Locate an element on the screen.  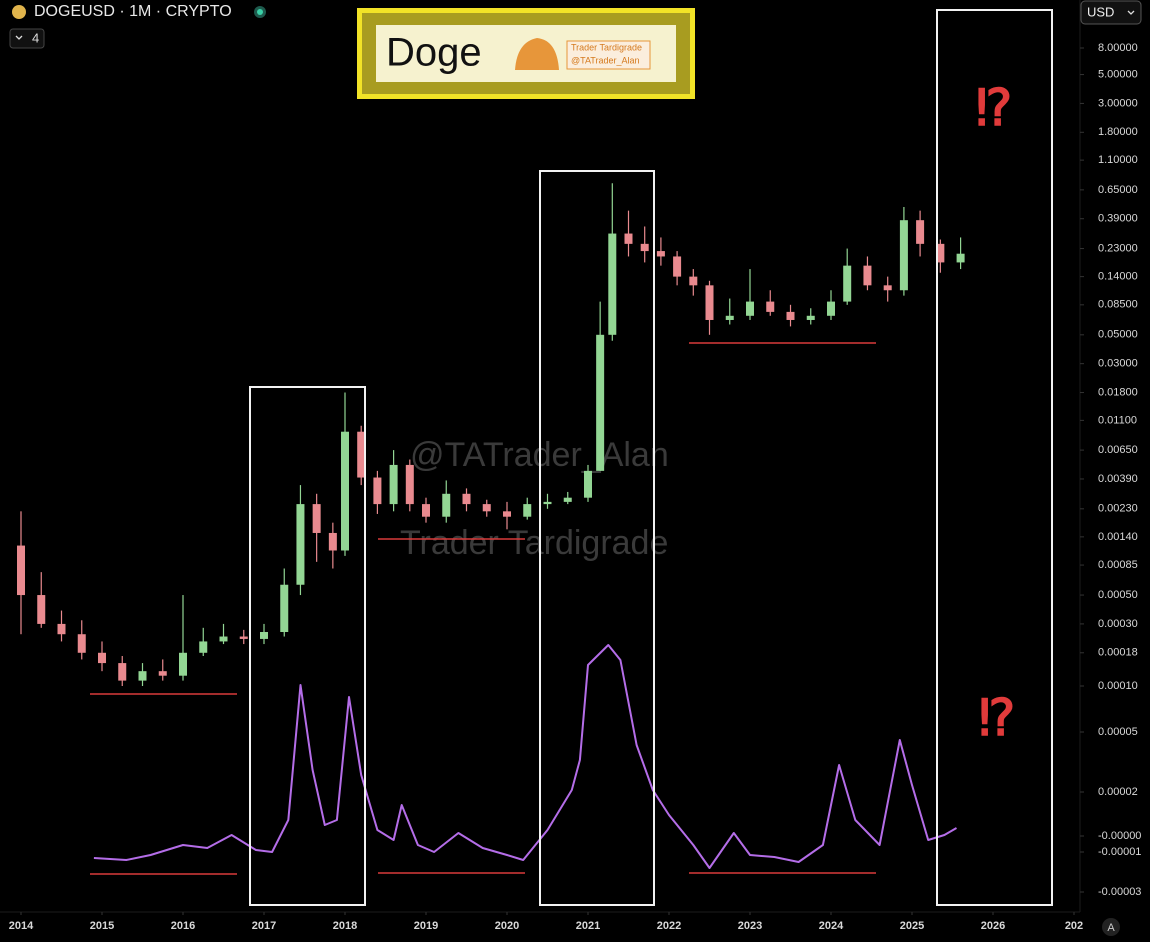
watermark-brand: Trader Tardigrade is located at coordinates (534, 543).